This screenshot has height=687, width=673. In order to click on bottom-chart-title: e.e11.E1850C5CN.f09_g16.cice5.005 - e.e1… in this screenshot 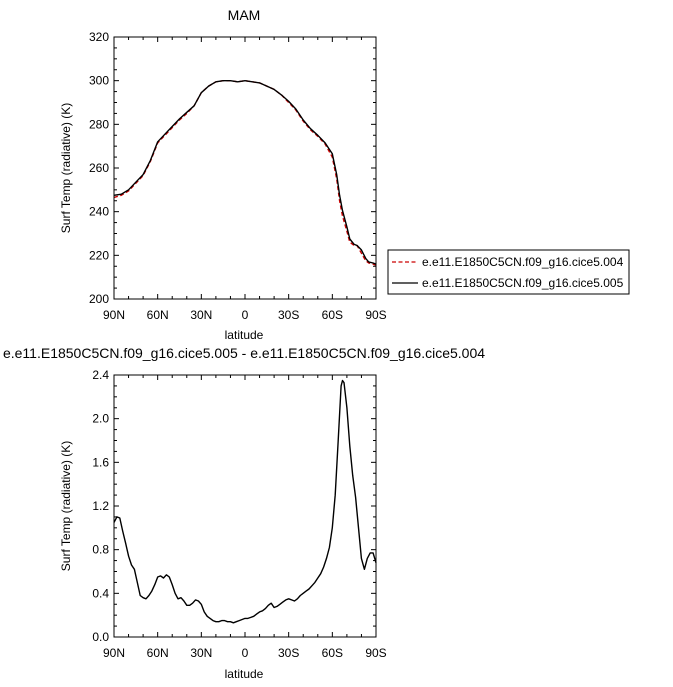, I will do `click(244, 353)`.